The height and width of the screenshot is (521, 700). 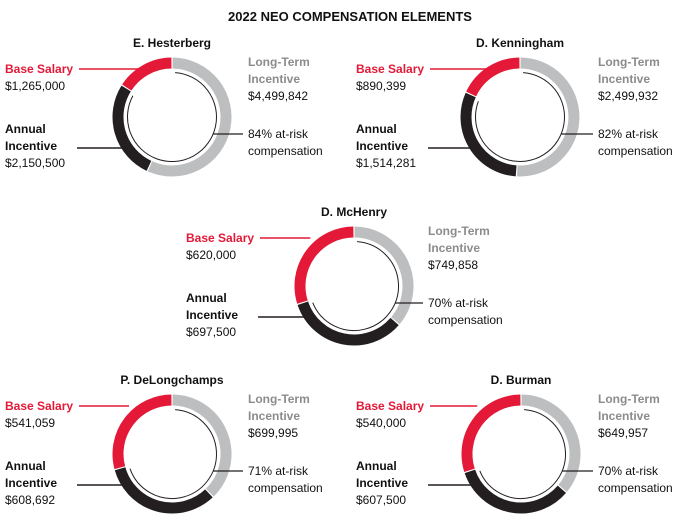 What do you see at coordinates (381, 423) in the screenshot?
I see `base-salary-value: $540,000` at bounding box center [381, 423].